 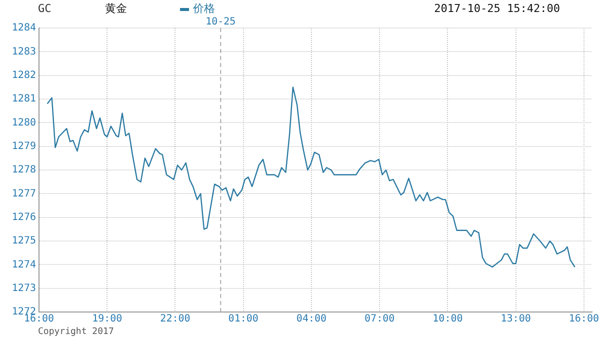 What do you see at coordinates (45, 9) in the screenshot?
I see `chart-title: GC` at bounding box center [45, 9].